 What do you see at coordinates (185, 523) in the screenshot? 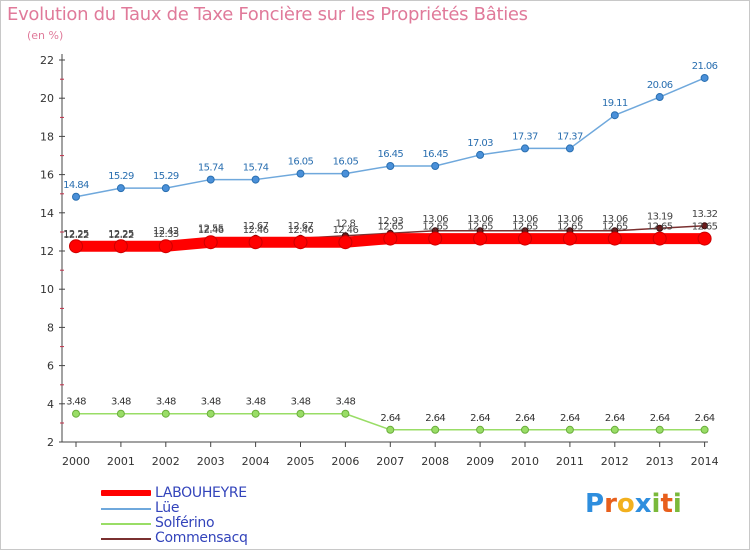
I see `legend-label-solferino: Solférino` at bounding box center [185, 523].